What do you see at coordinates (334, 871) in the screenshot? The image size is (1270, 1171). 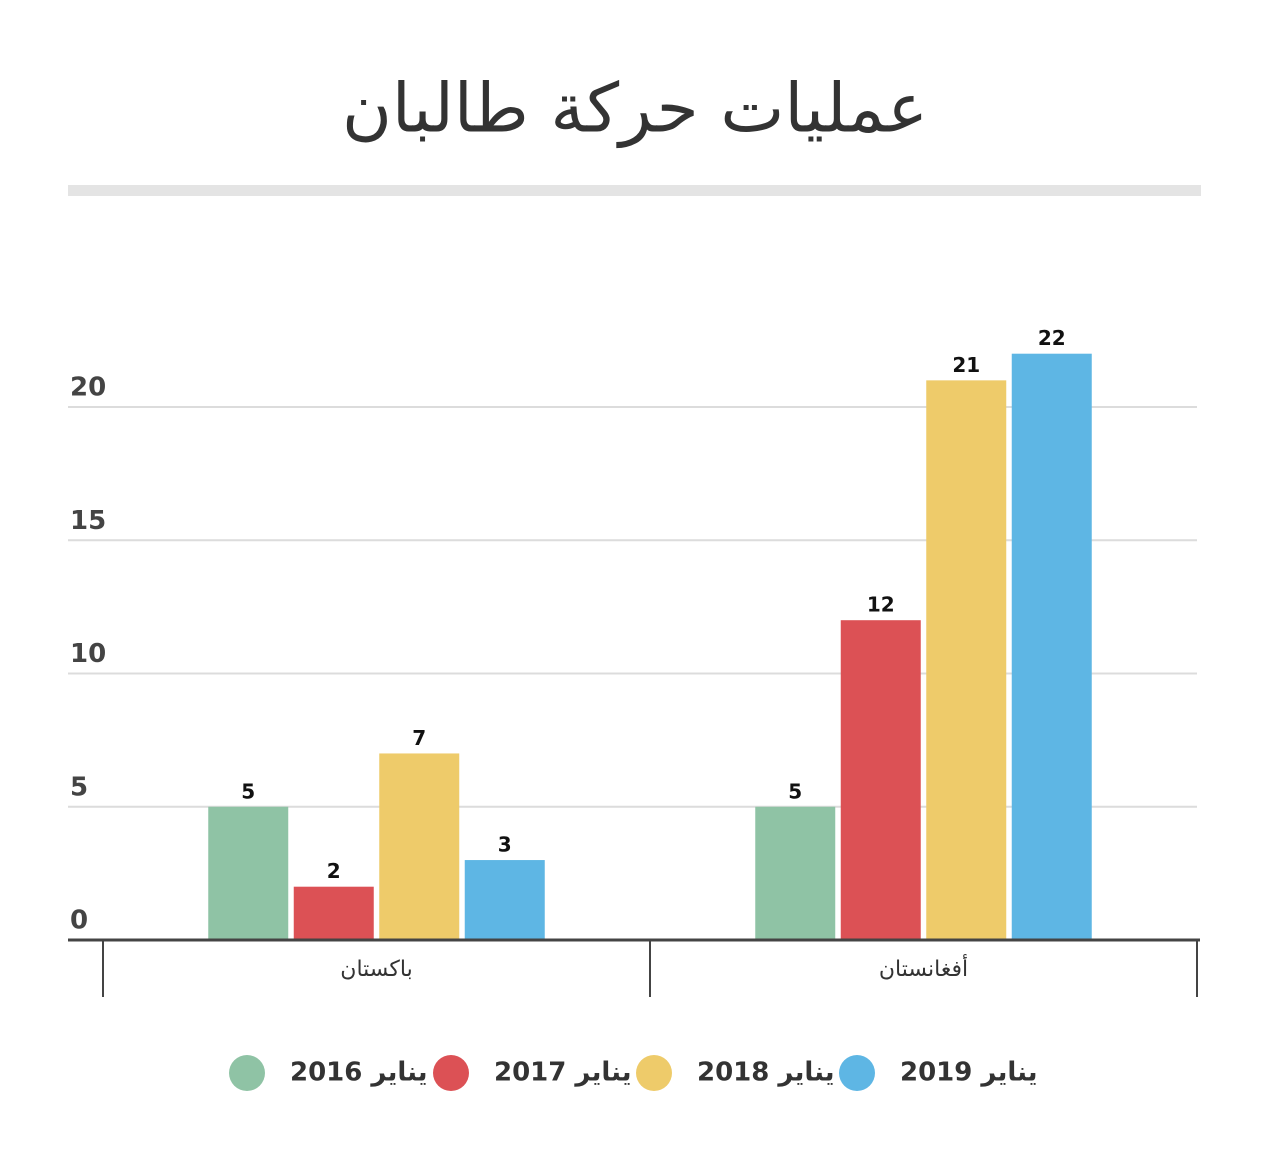 I see `data-label: 2` at bounding box center [334, 871].